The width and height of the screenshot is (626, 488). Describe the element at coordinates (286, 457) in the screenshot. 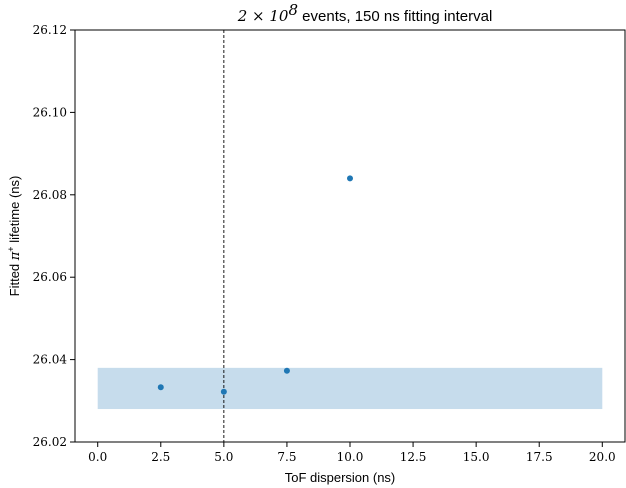

I see `x-tick-label: 7.5` at that location.